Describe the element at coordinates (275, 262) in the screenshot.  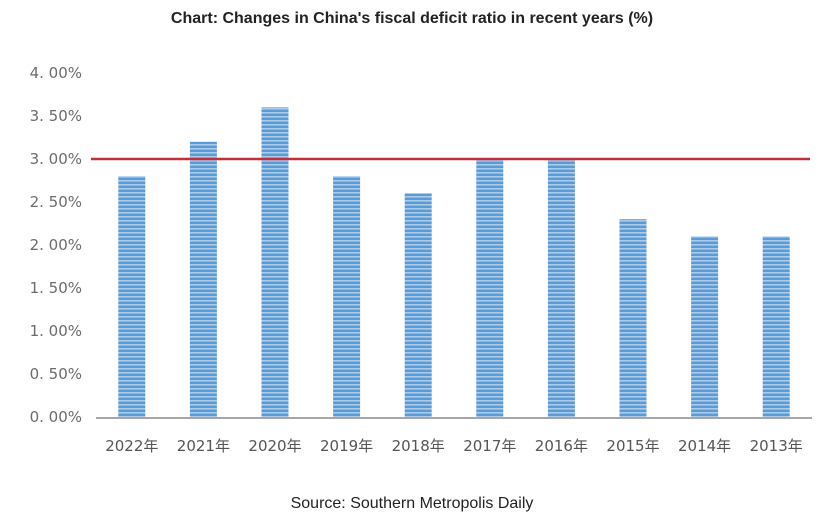
I see `bar-2020` at that location.